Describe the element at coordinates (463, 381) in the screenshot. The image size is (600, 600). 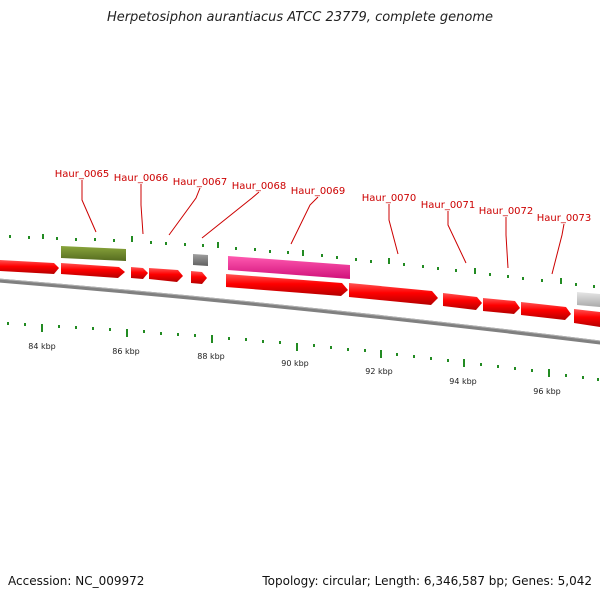
I see `scale-label: 94 kbp` at that location.